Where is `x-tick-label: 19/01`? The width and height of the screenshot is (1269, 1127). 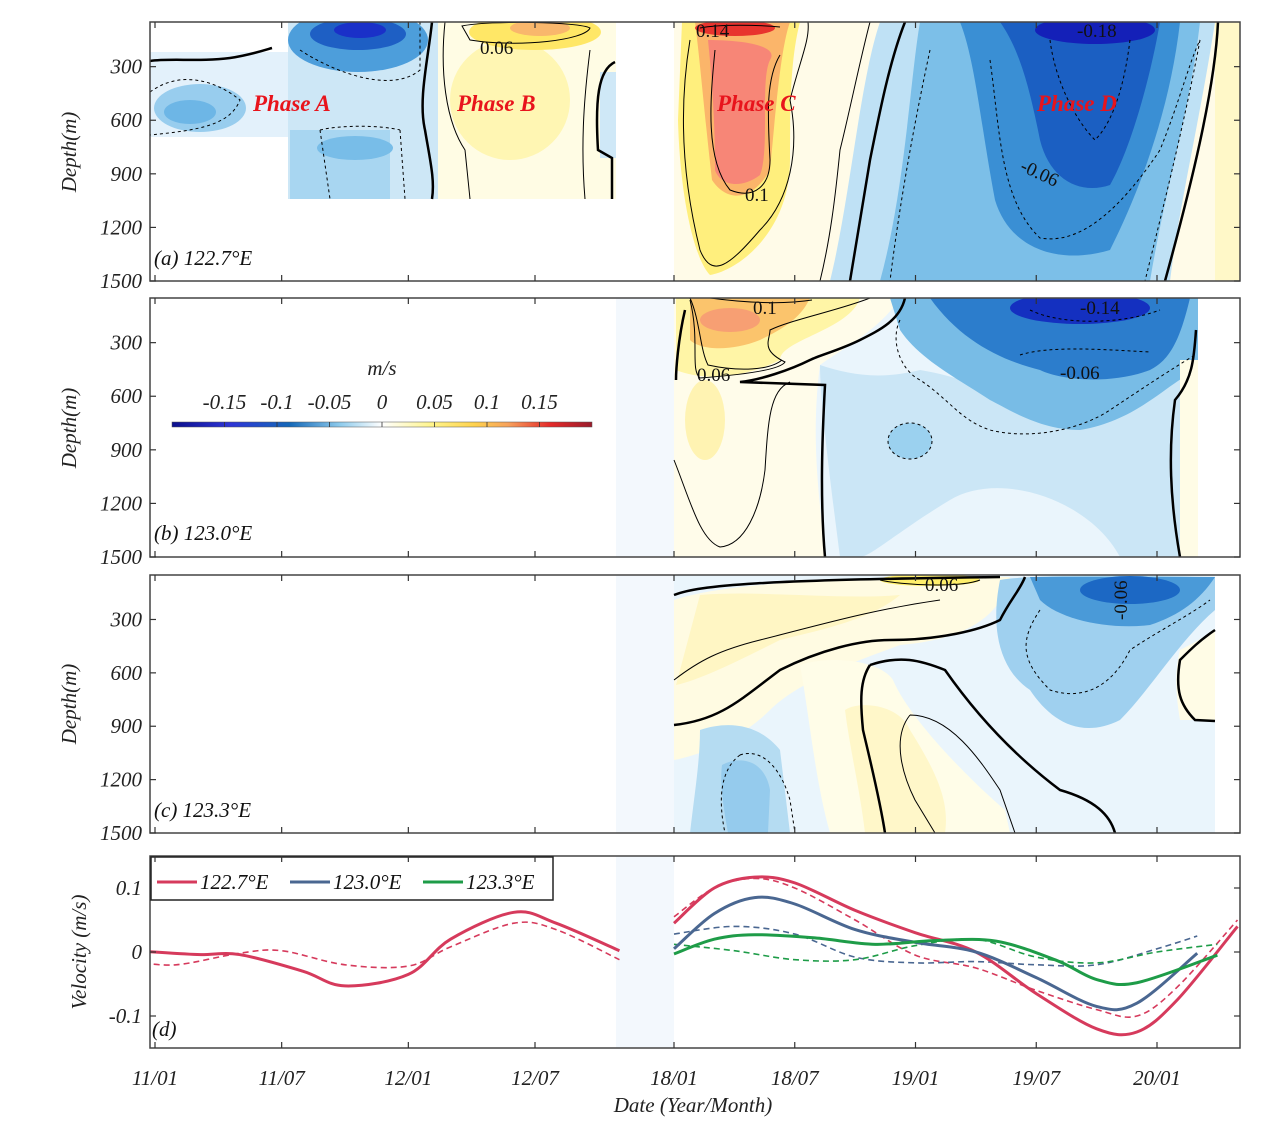 x-tick-label: 19/01 is located at coordinates (916, 1078).